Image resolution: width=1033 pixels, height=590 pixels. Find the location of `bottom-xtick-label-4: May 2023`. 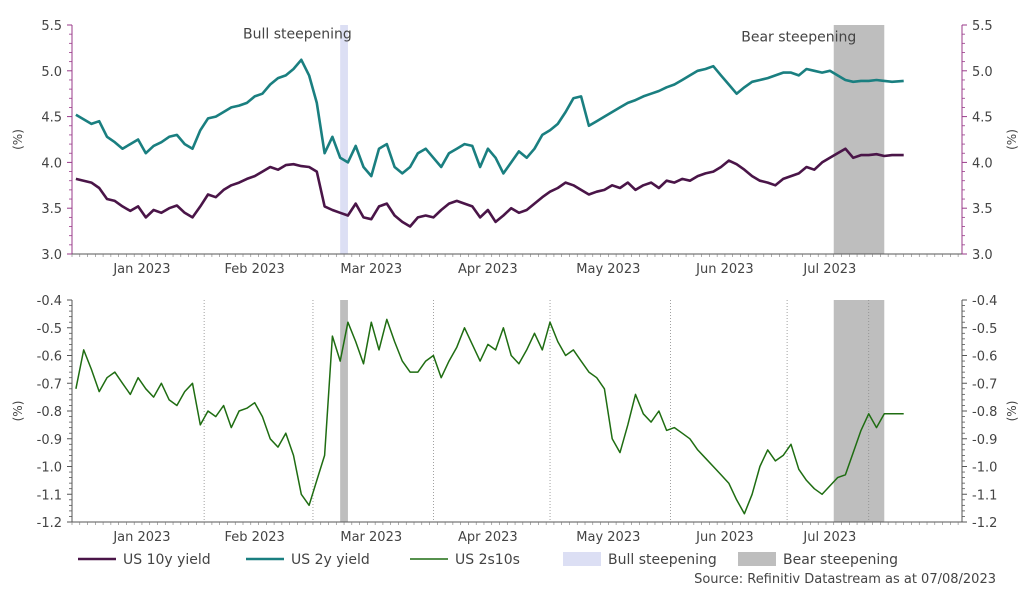

bottom-xtick-label-4: May 2023 is located at coordinates (608, 537).